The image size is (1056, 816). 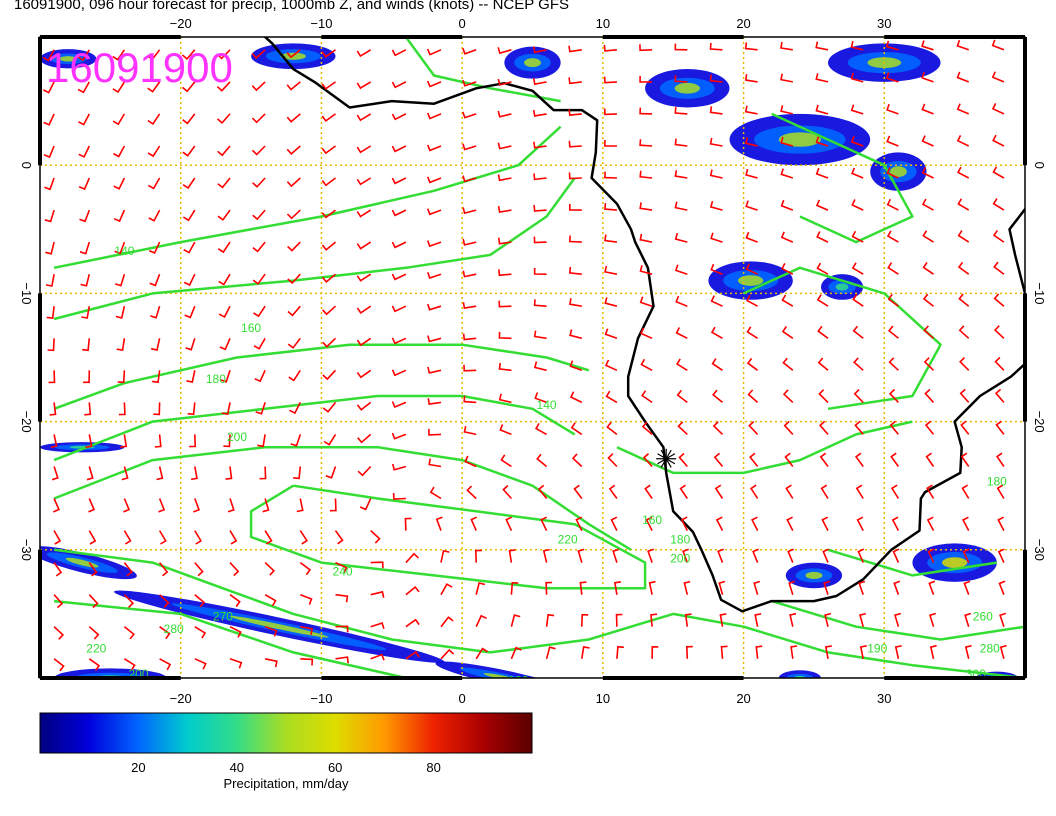 I want to click on lon-tick-label-top: 20, so click(x=743, y=23).